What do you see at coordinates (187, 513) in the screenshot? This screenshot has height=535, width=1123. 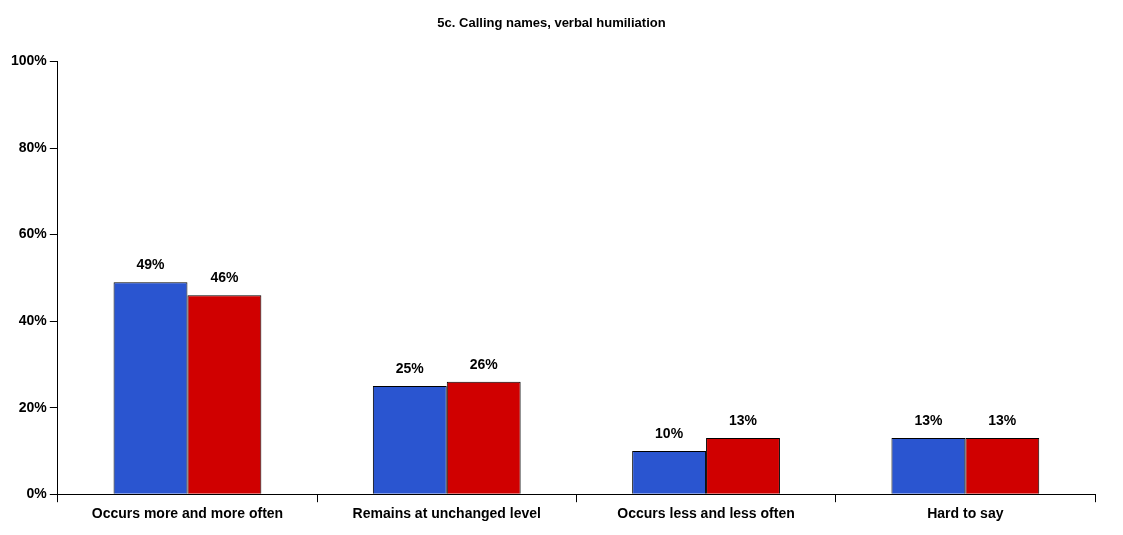 I see `x-tick-label: Occurs more and more often` at bounding box center [187, 513].